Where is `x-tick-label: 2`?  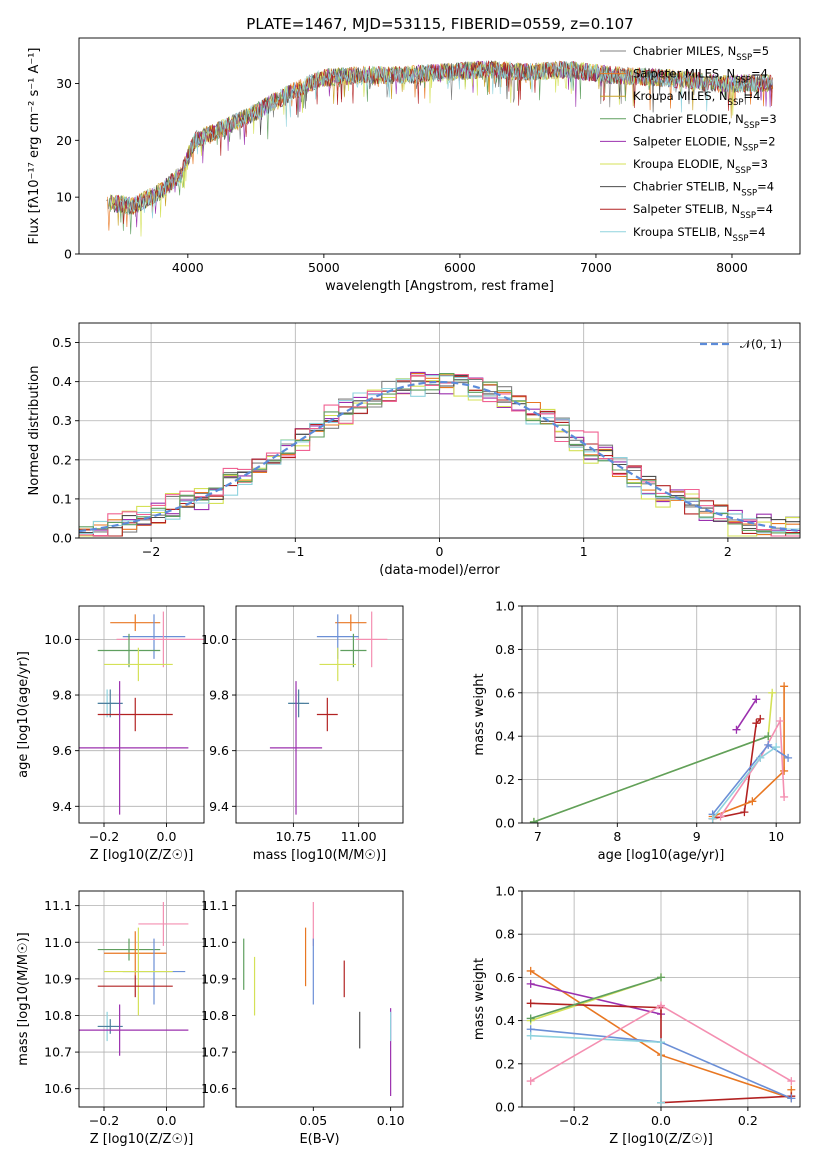
x-tick-label: 2 is located at coordinates (728, 551).